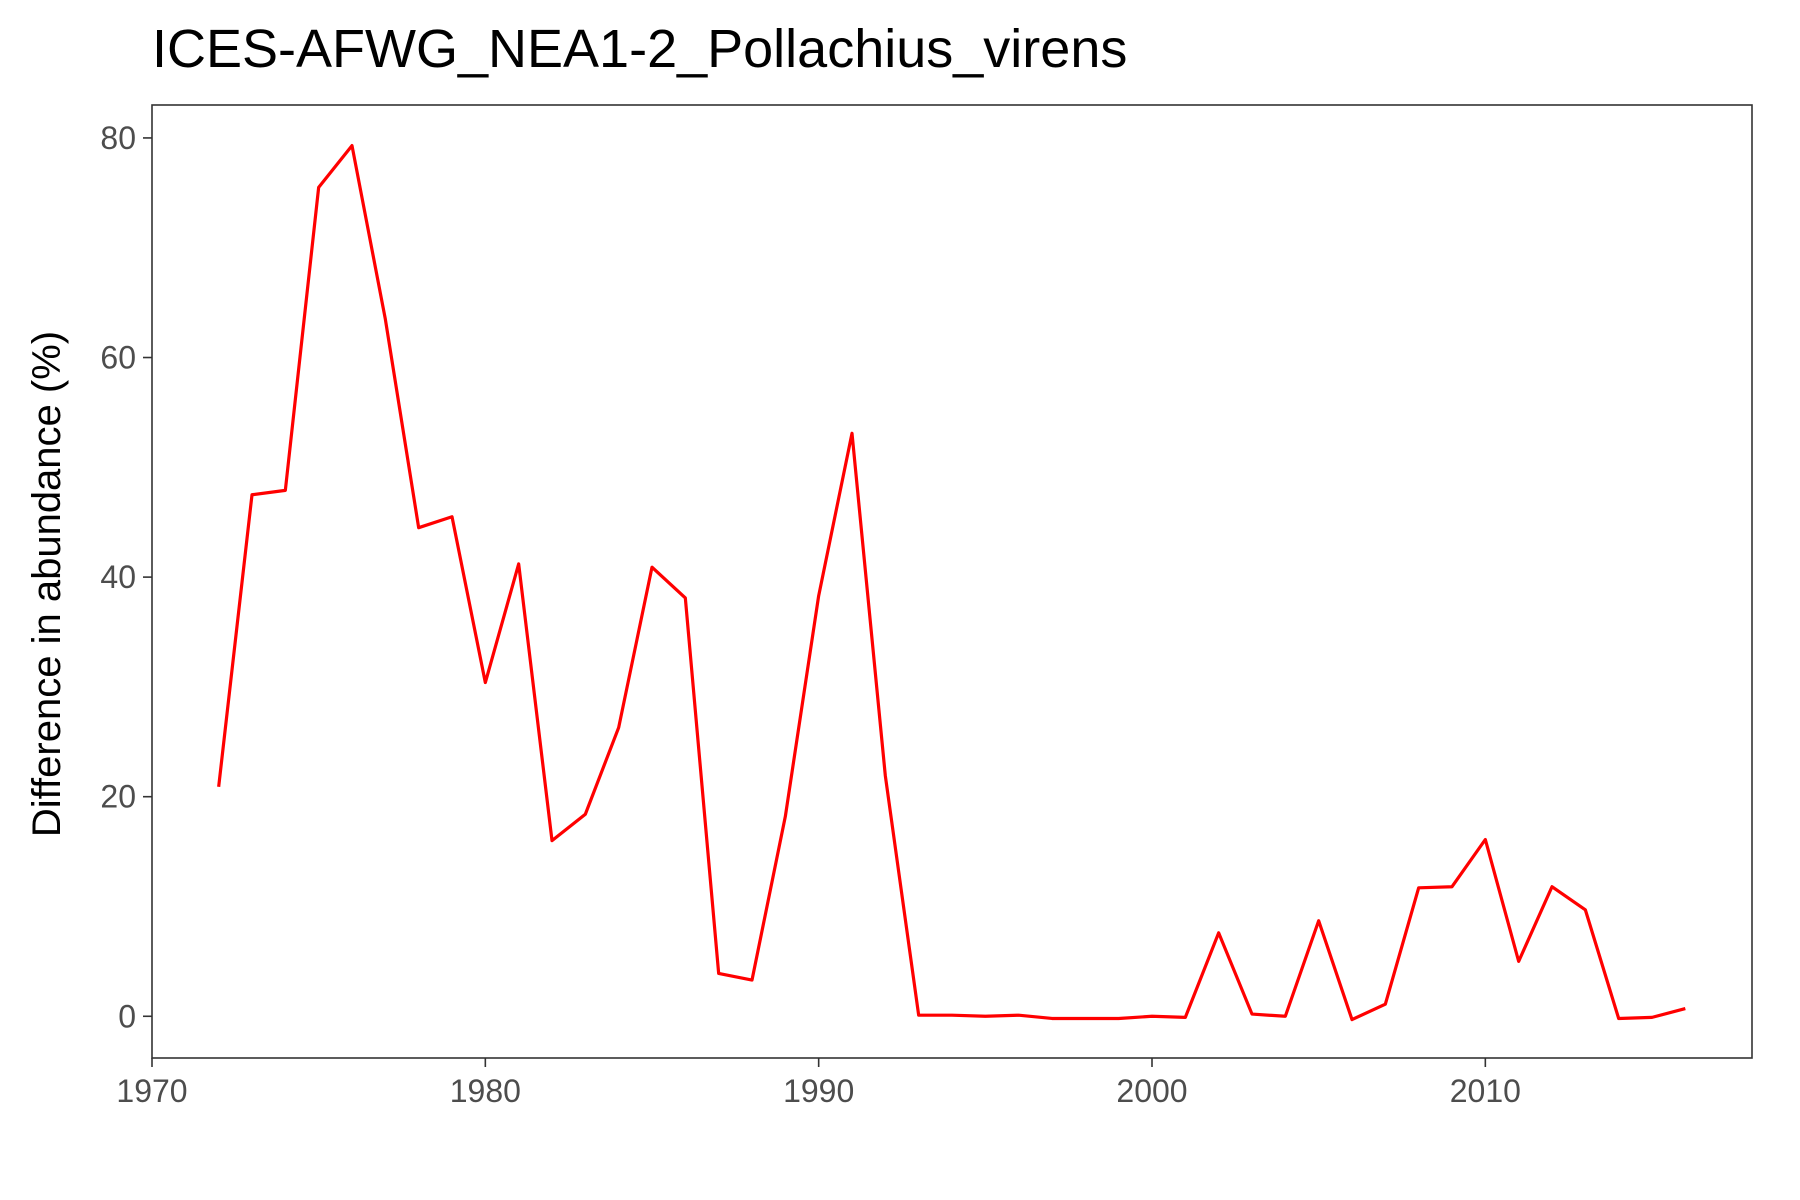 Image resolution: width=1800 pixels, height=1200 pixels. What do you see at coordinates (118, 797) in the screenshot?
I see `y-tick-label: 20` at bounding box center [118, 797].